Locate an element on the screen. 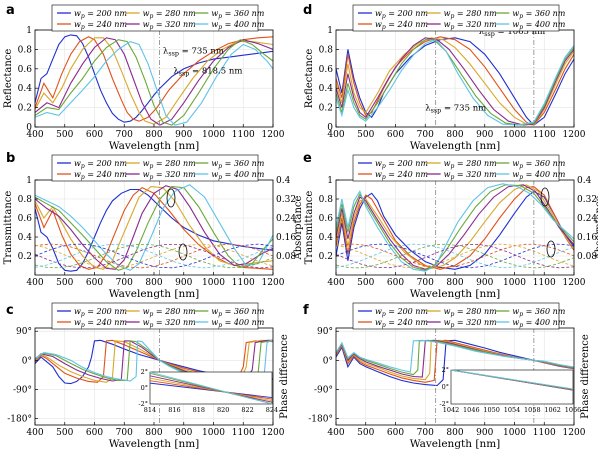 This screenshot has height=451, width=598. panel-letter-a: a is located at coordinates (10, 10).